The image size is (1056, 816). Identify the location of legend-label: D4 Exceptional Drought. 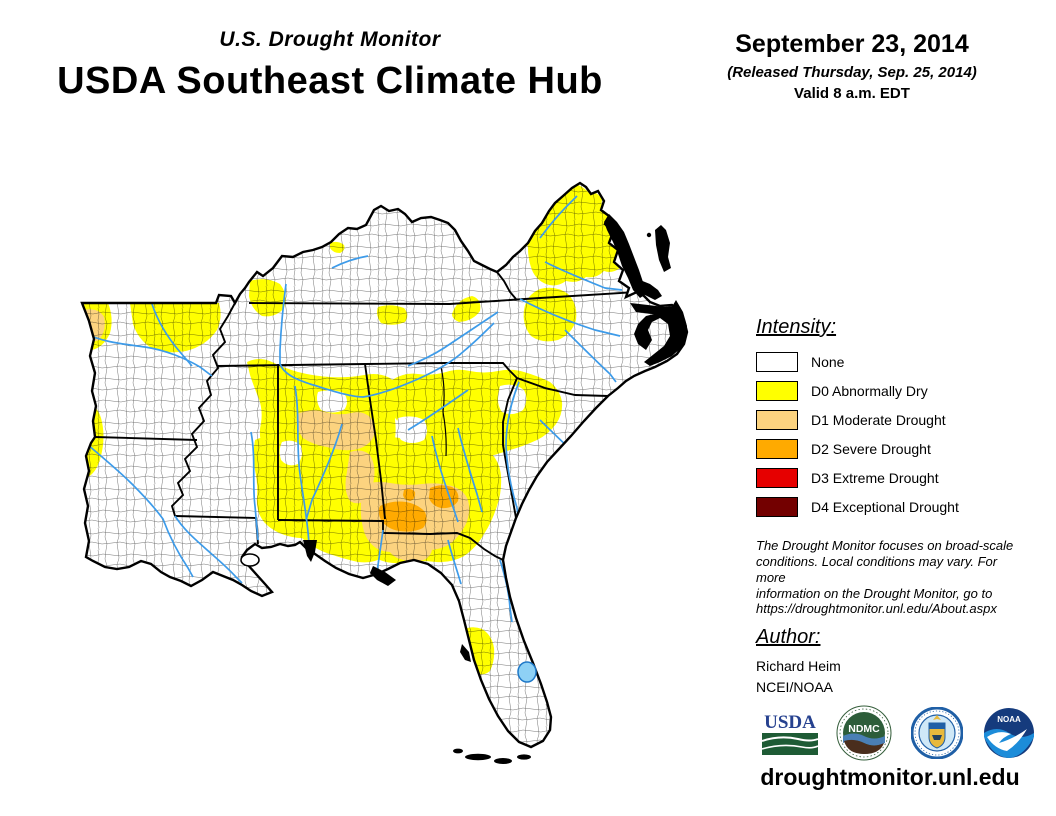
(885, 507).